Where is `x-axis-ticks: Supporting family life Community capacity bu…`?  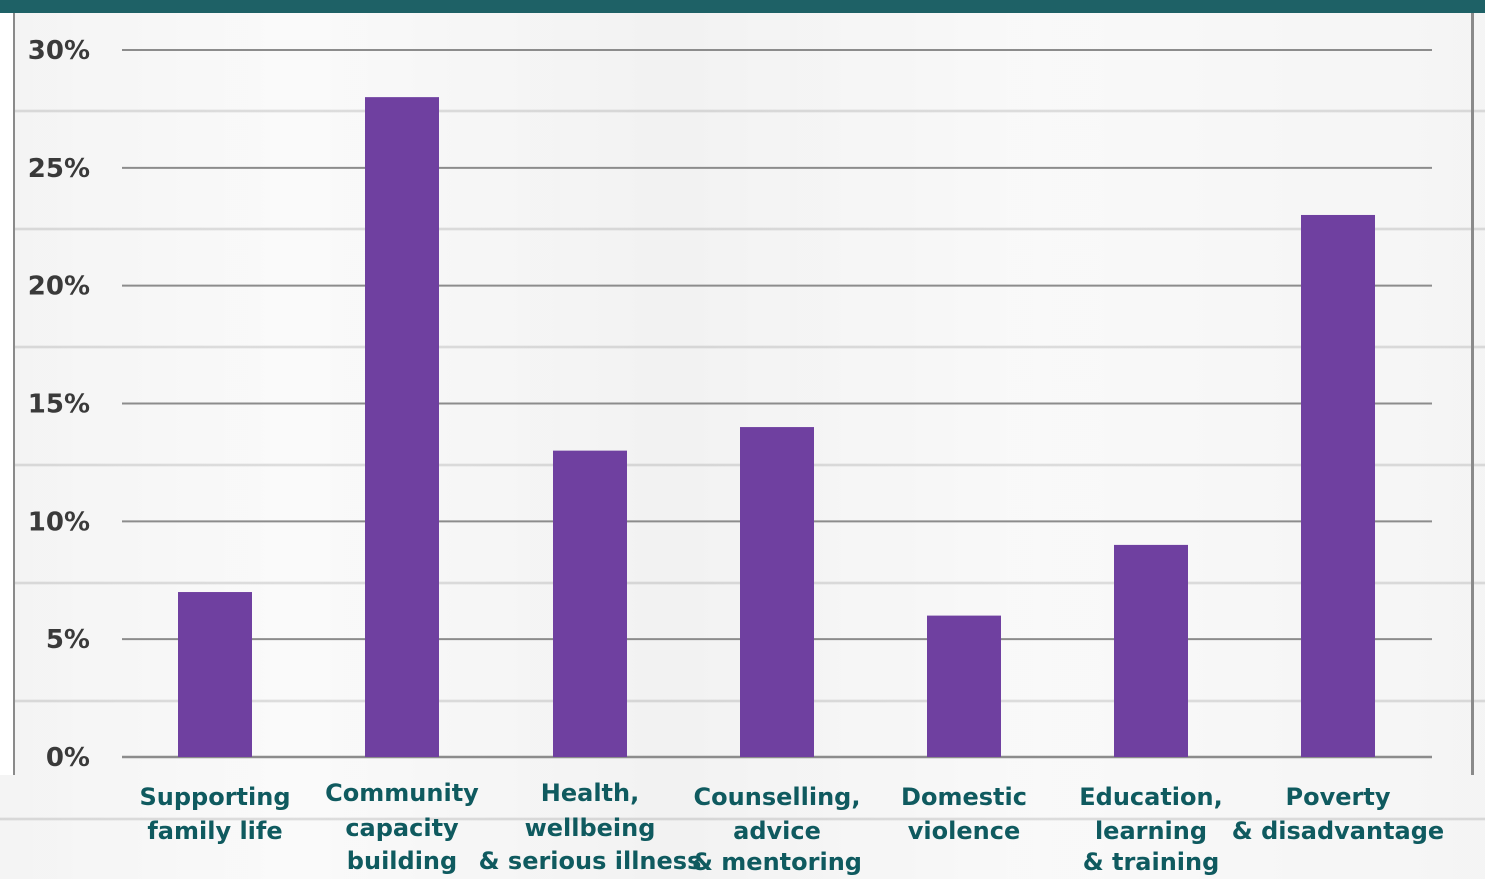 x-axis-ticks: Supporting family life Community capacity bu… is located at coordinates (791, 827).